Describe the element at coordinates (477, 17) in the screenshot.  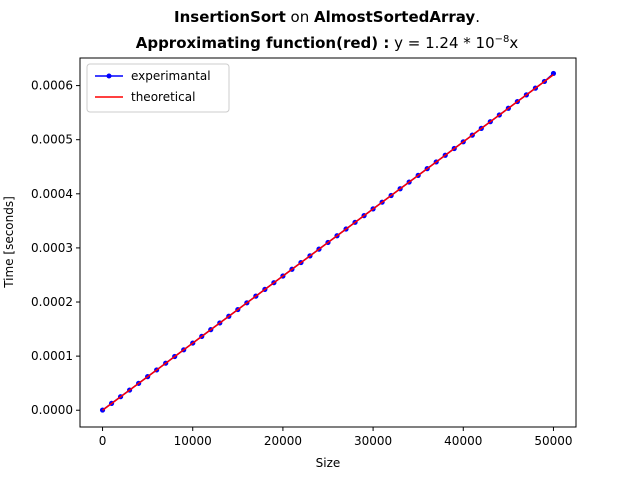
I see `title-period: .` at that location.